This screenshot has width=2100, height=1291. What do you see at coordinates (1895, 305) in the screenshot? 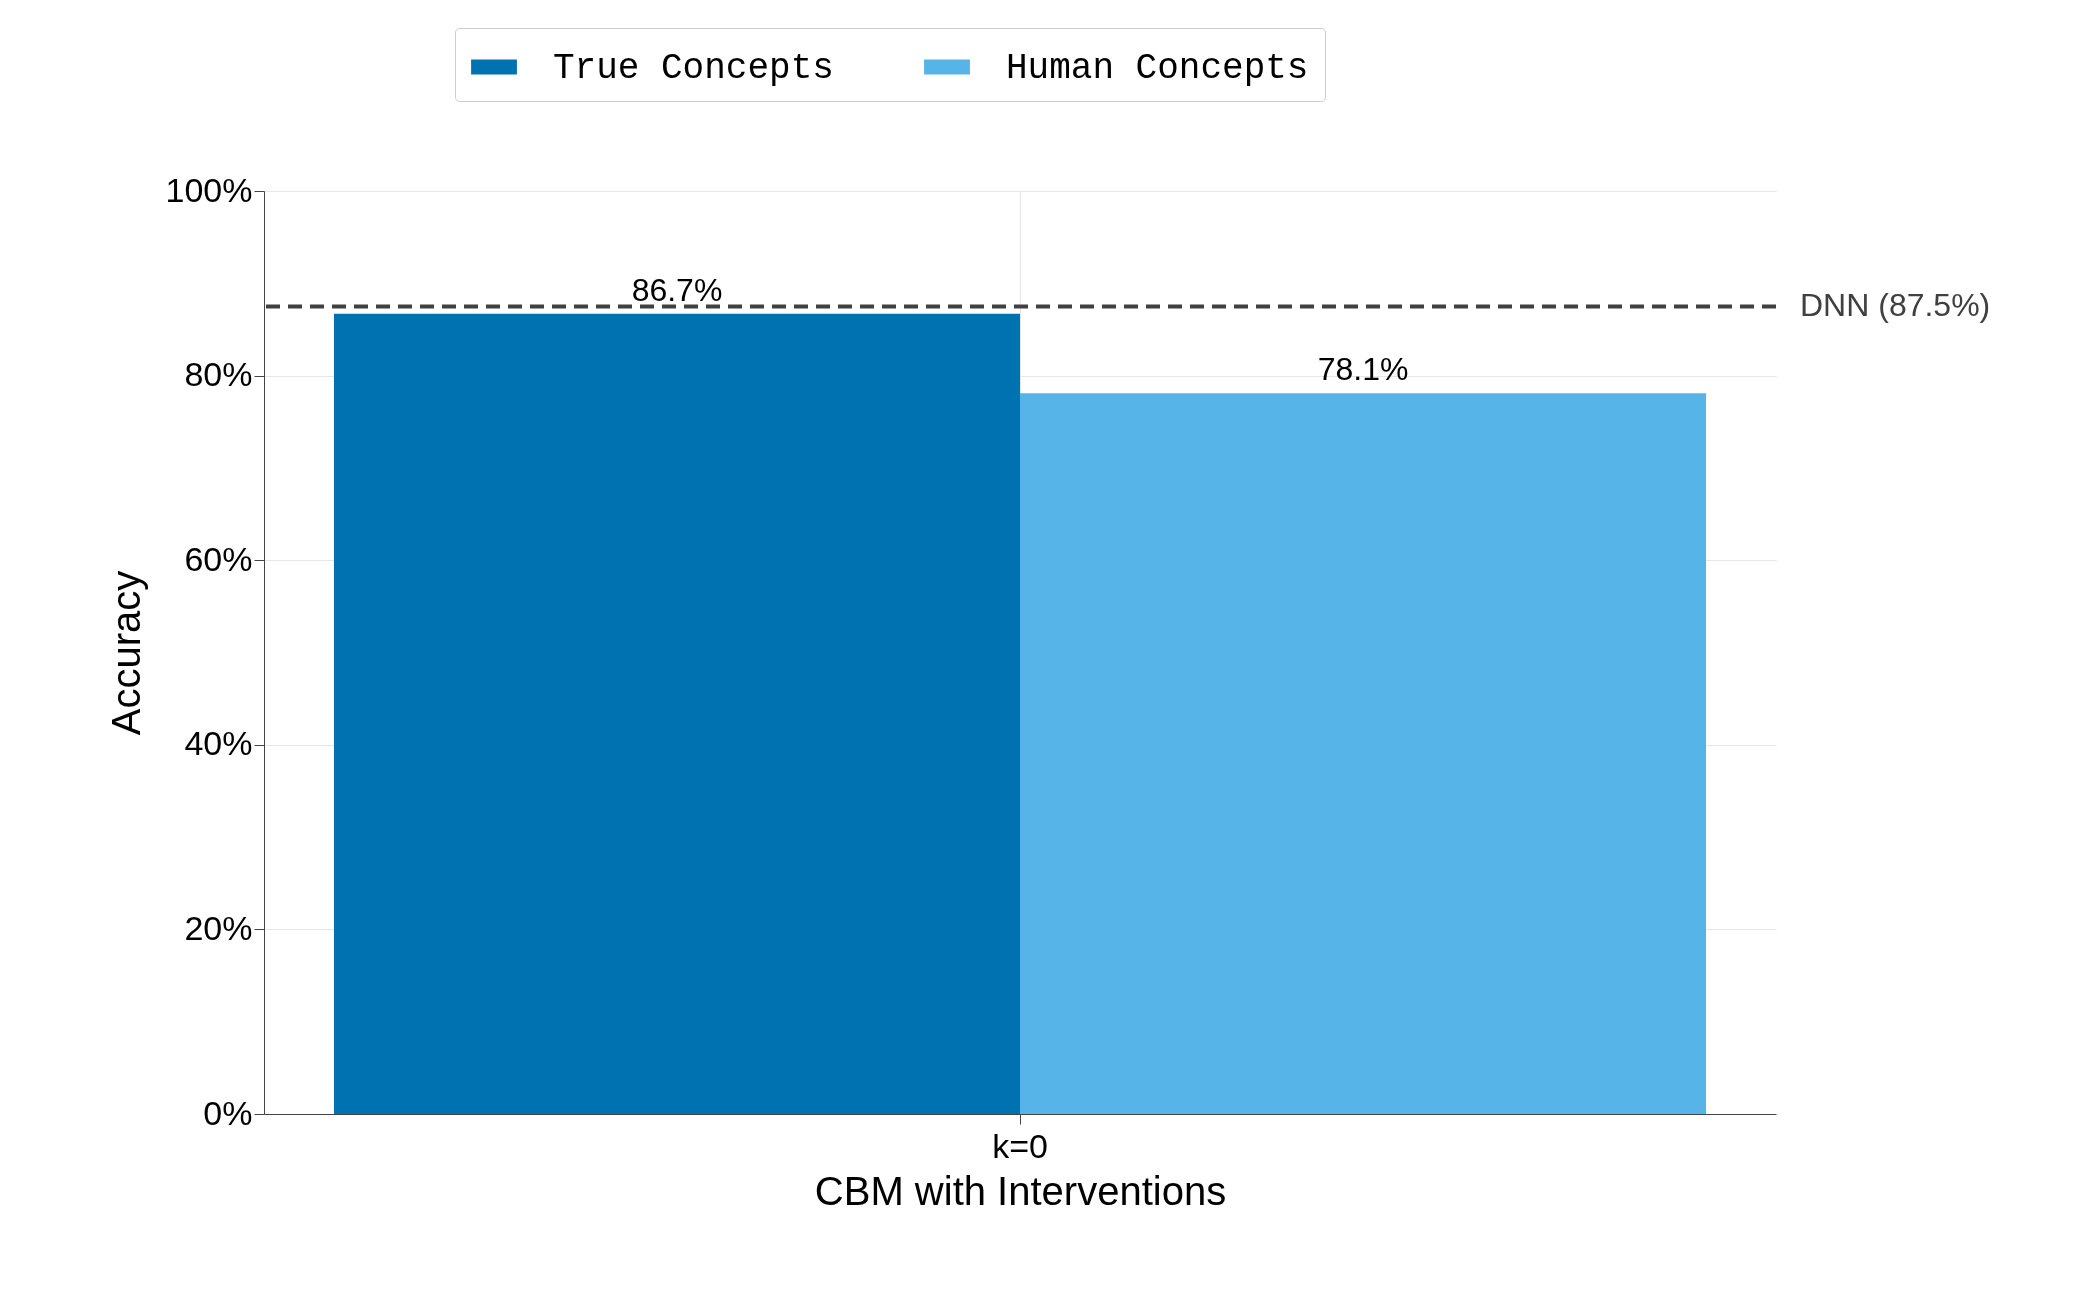
I see `ref-line-label: DNN (87.5%)` at bounding box center [1895, 305].